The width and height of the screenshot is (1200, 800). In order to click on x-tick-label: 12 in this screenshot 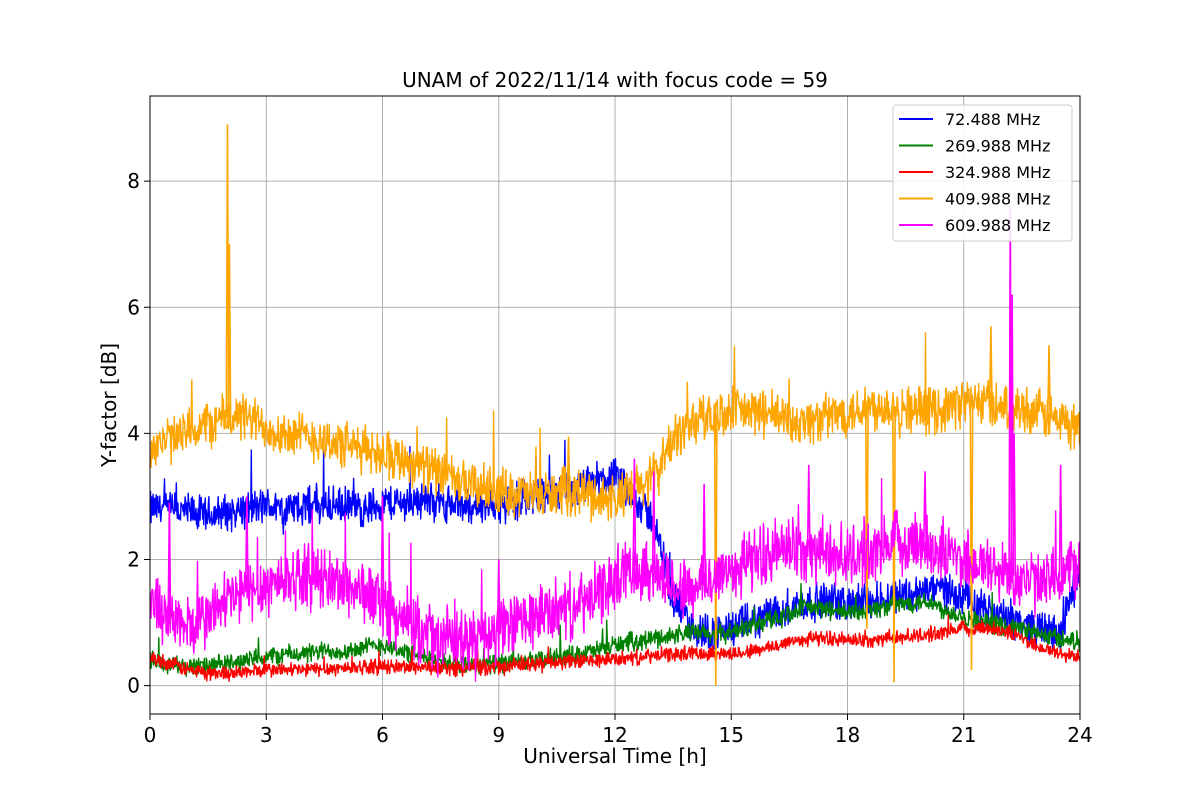, I will do `click(614, 735)`.